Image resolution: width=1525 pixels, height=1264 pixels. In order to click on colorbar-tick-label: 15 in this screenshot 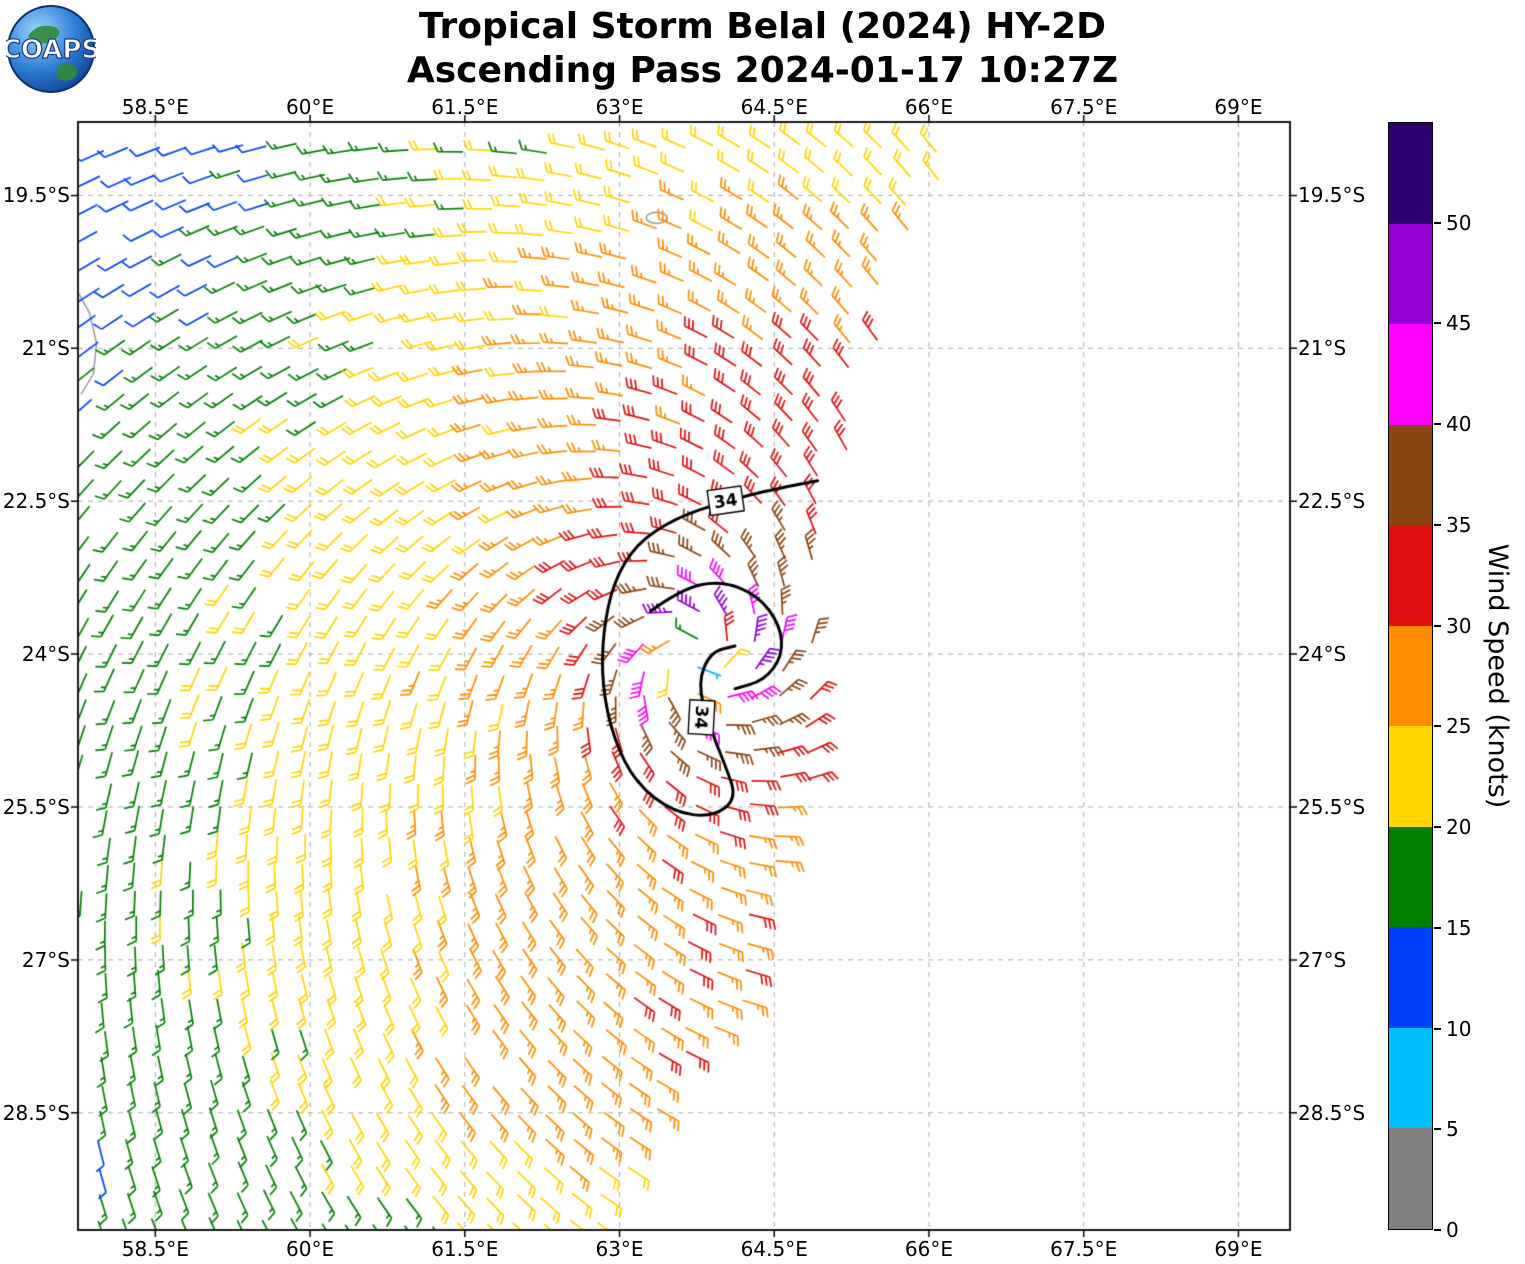, I will do `click(1459, 927)`.